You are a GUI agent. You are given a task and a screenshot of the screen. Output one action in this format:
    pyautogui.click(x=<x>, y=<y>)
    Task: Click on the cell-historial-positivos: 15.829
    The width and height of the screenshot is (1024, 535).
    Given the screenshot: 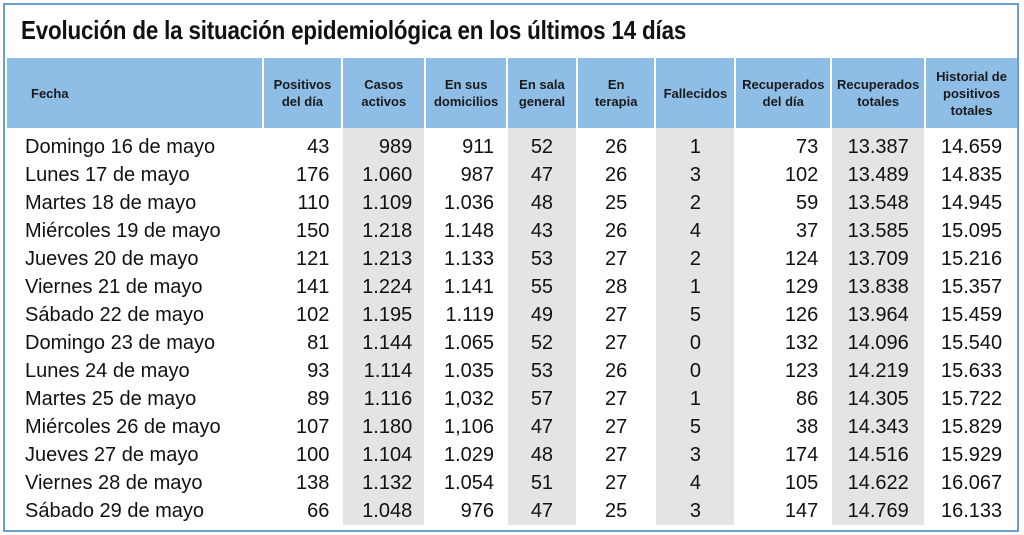 What is the action you would take?
    pyautogui.click(x=971, y=427)
    